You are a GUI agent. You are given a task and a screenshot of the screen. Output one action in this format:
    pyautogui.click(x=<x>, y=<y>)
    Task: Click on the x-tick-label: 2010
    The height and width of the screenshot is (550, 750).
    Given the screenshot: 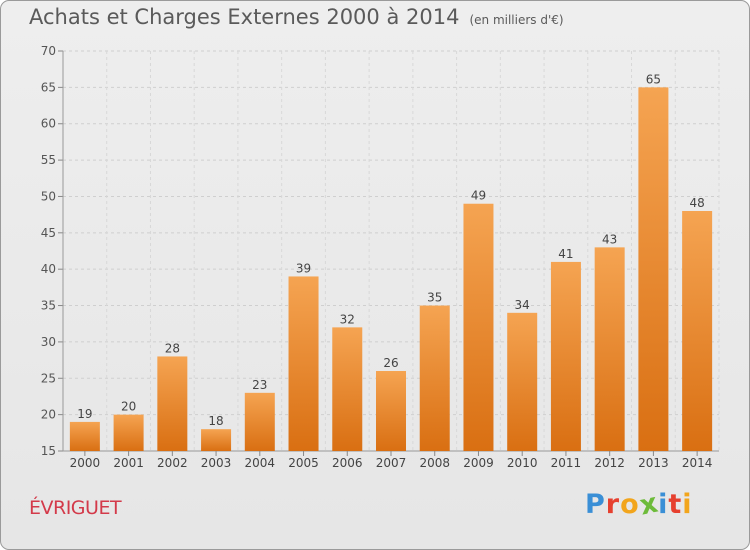 What is the action you would take?
    pyautogui.click(x=522, y=463)
    